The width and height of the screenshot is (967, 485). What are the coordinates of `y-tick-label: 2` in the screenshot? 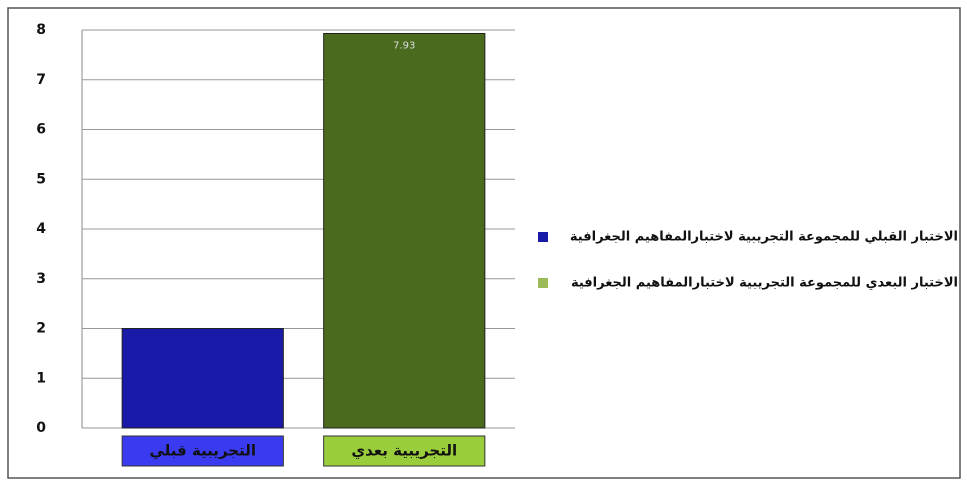 It's located at (41, 329).